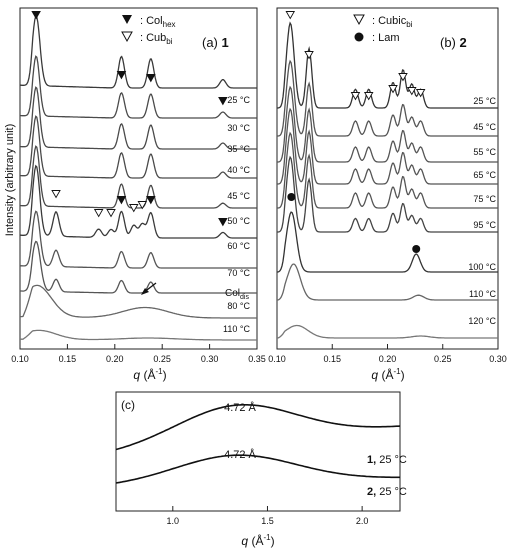 The height and width of the screenshot is (550, 515). What do you see at coordinates (386, 38) in the screenshot?
I see `legend-lam-text: : Lam` at bounding box center [386, 38].